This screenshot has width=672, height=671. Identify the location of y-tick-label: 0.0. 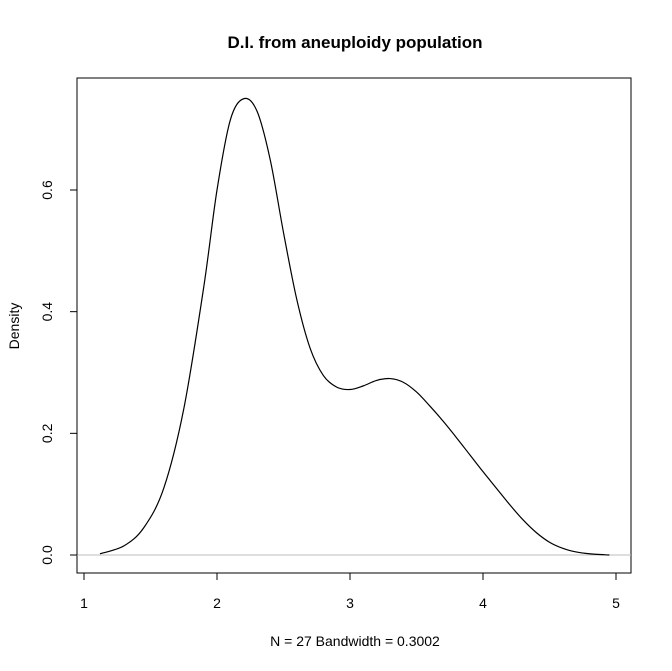
(47, 555).